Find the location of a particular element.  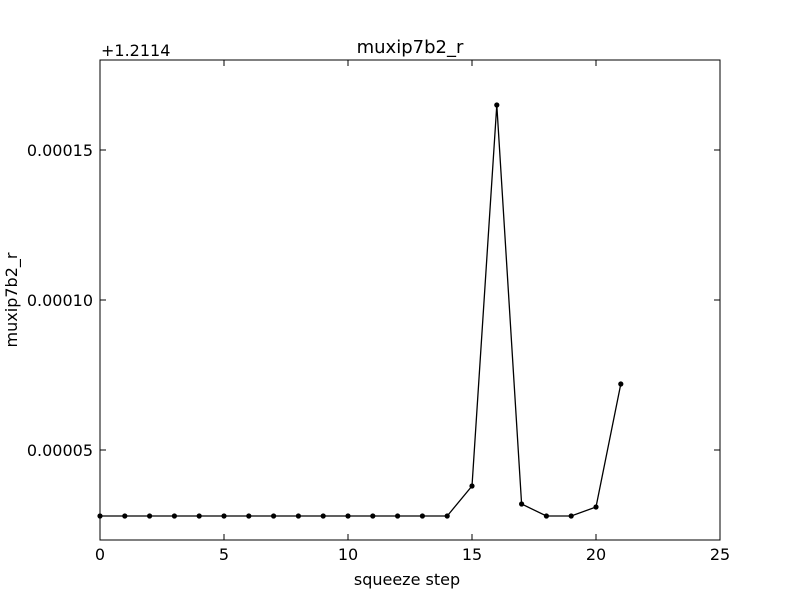

y-axis-label: muxip7b2_r is located at coordinates (12, 299).